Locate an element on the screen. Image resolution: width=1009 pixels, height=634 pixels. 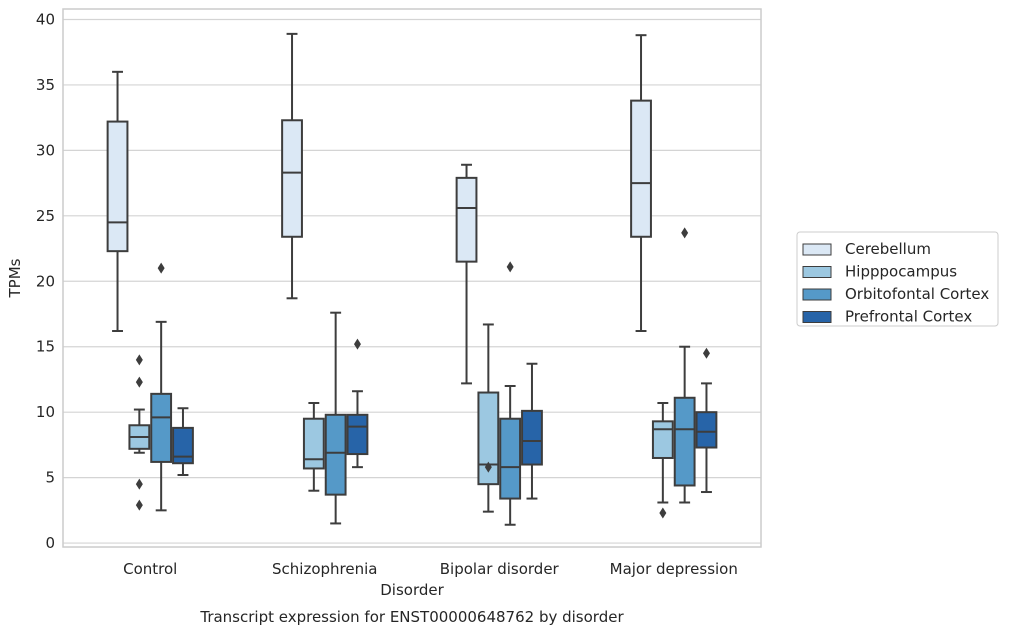
x-tick-label: Major depression is located at coordinates (674, 569).